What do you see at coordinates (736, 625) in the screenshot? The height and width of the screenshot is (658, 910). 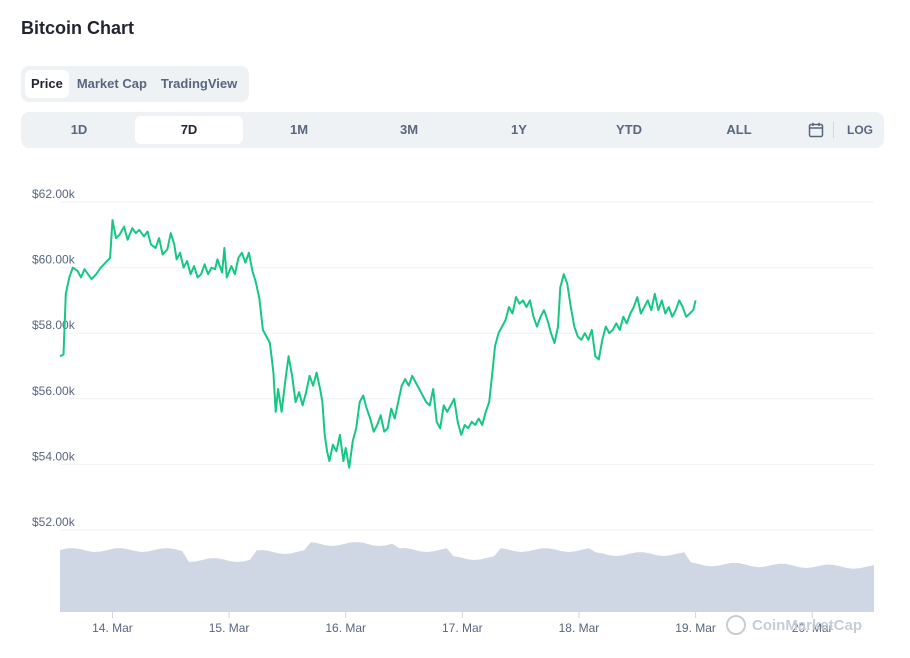 I see `coinmarketcap-logo-icon` at bounding box center [736, 625].